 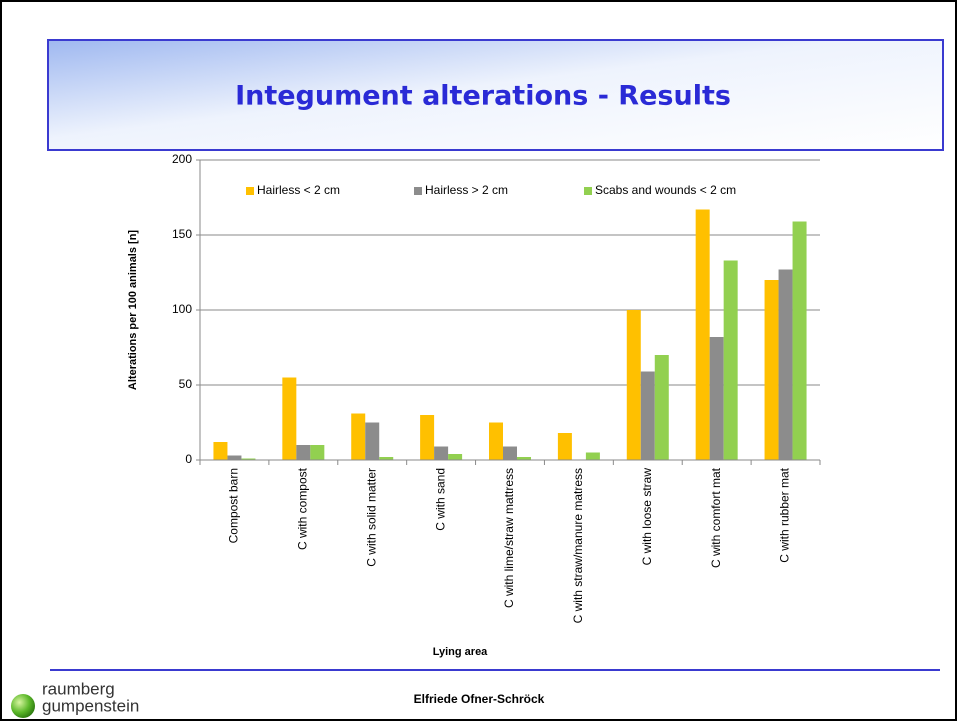 What do you see at coordinates (182, 234) in the screenshot?
I see `y-tick-label: 150` at bounding box center [182, 234].